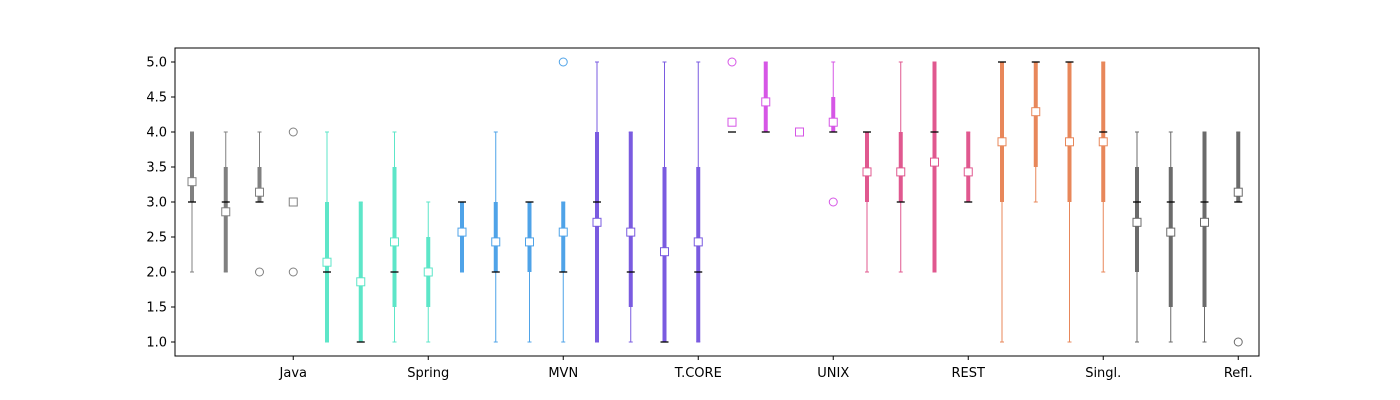 The image size is (1400, 400). Describe the element at coordinates (698, 202) in the screenshot. I see `box-T.CORE-4` at that location.